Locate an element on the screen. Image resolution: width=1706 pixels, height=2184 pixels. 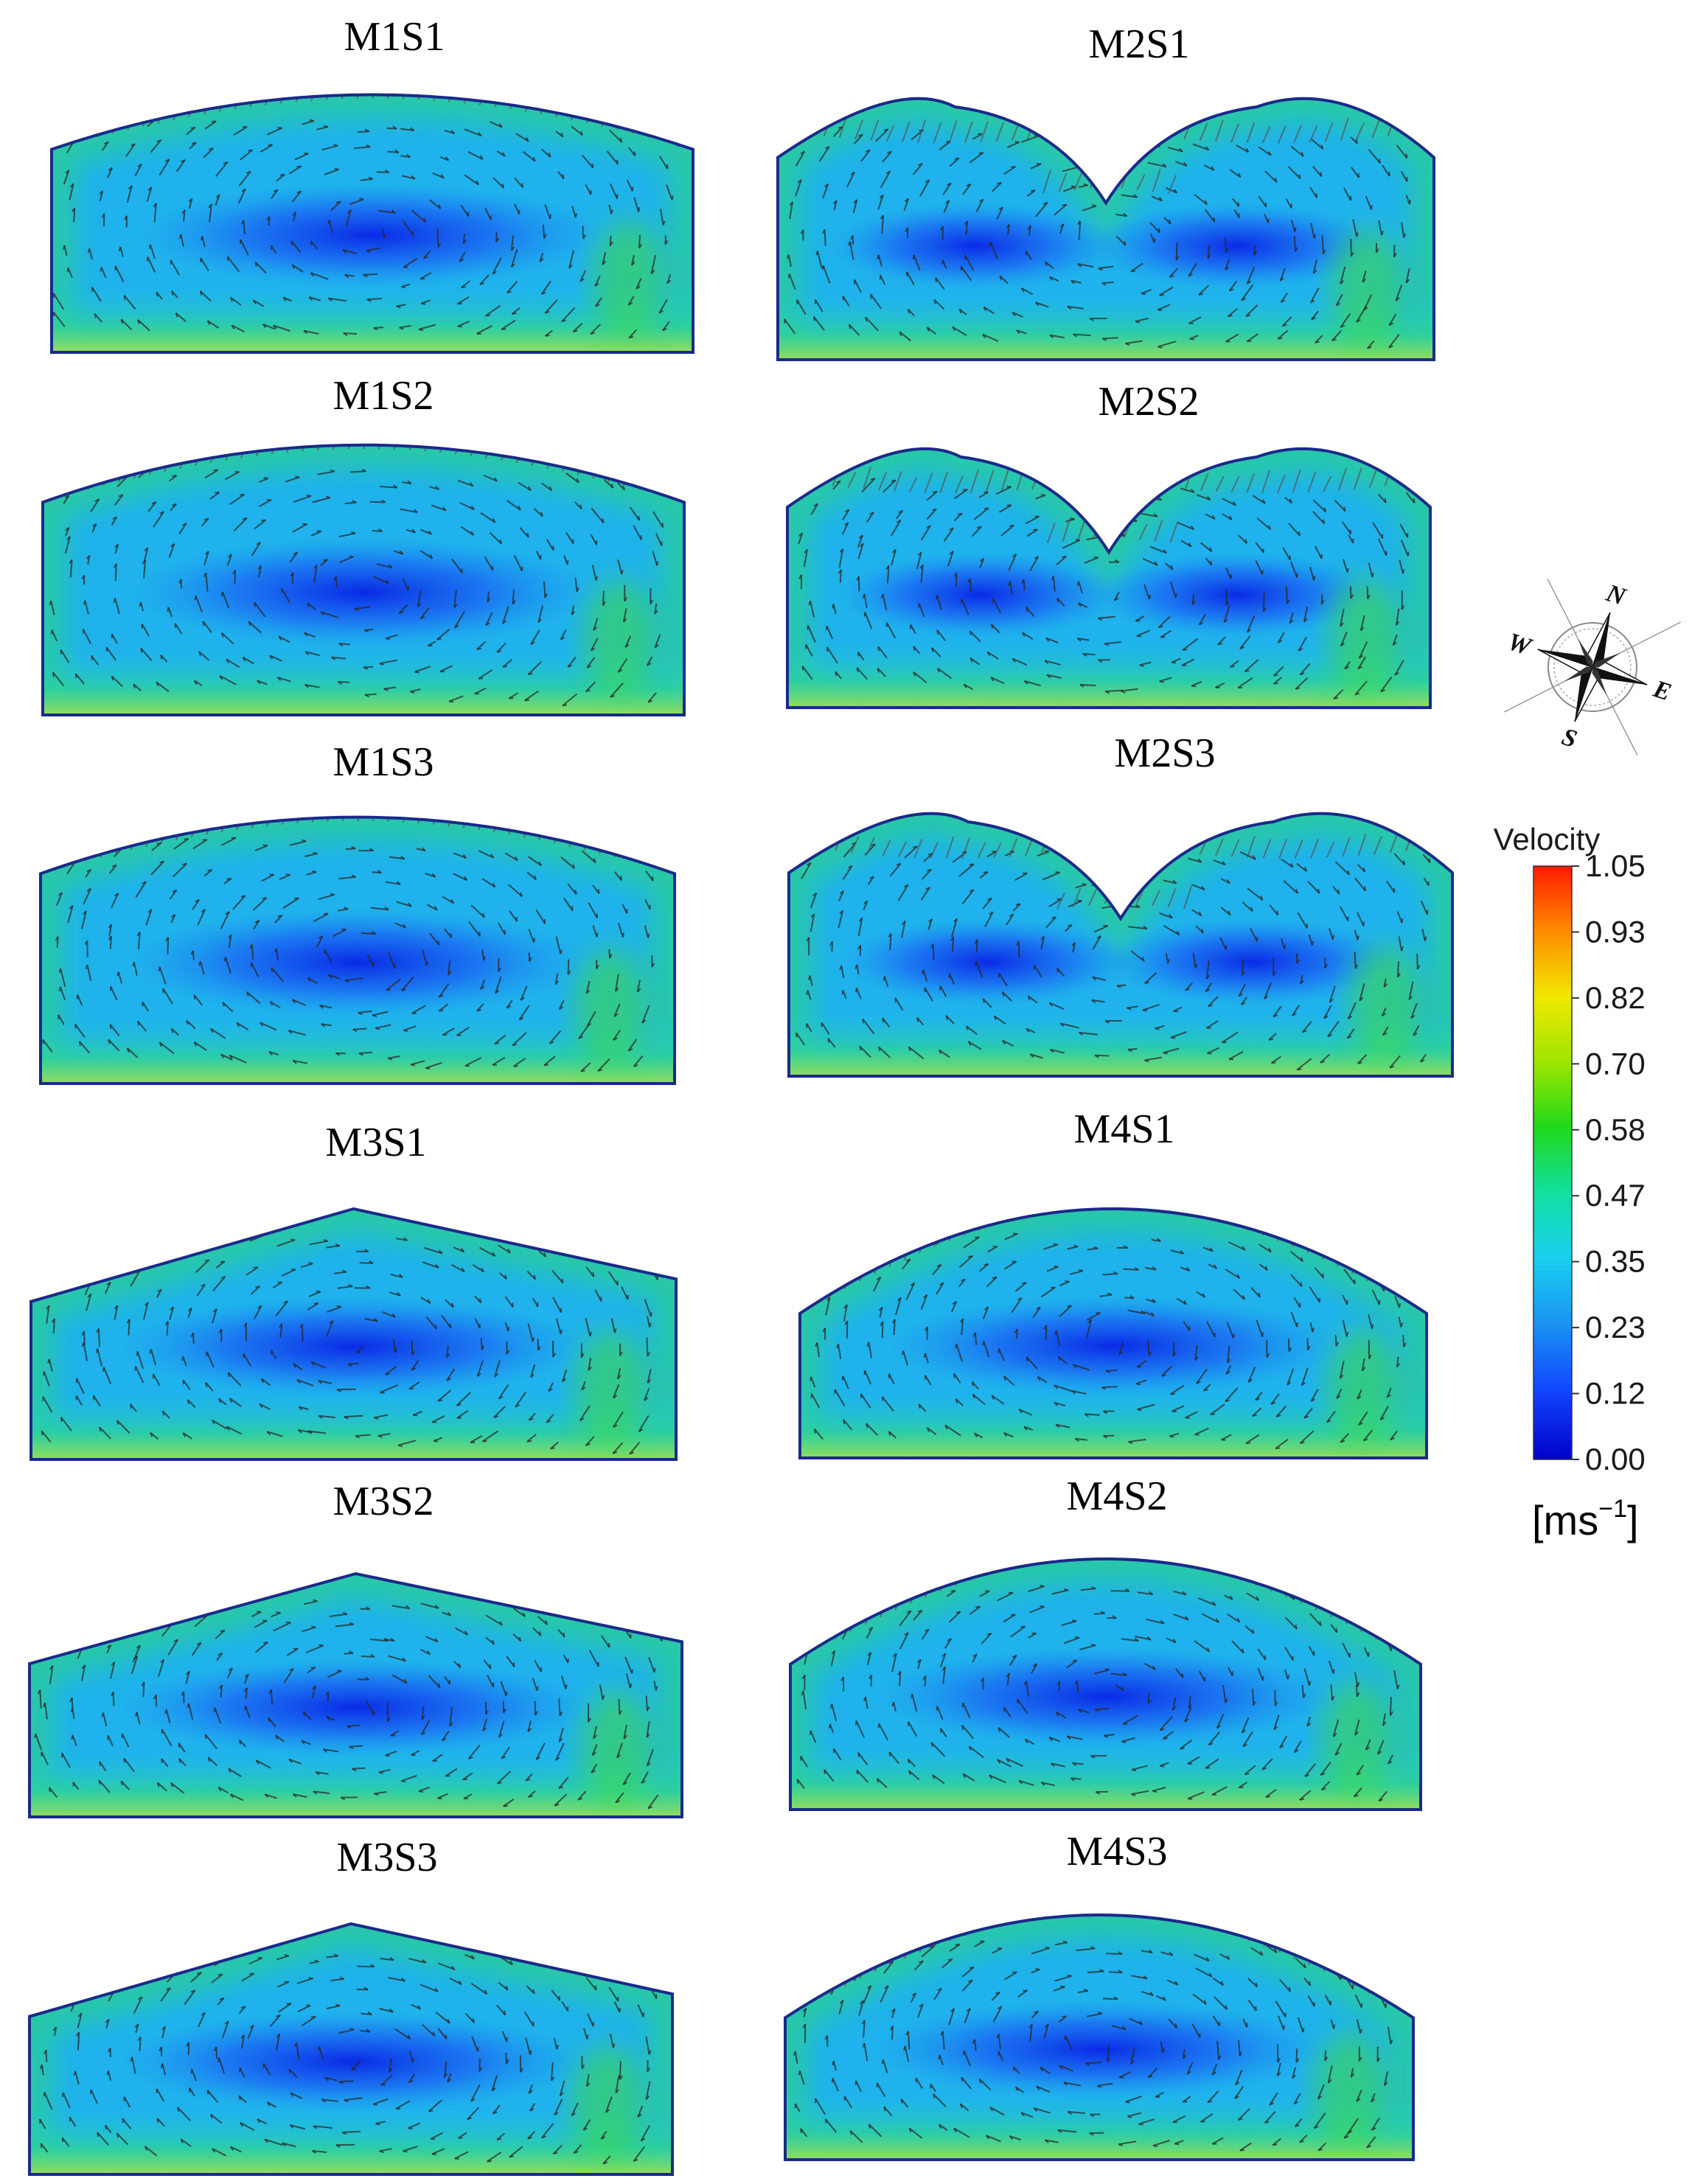
compass-label-w: W is located at coordinates (1520, 644).